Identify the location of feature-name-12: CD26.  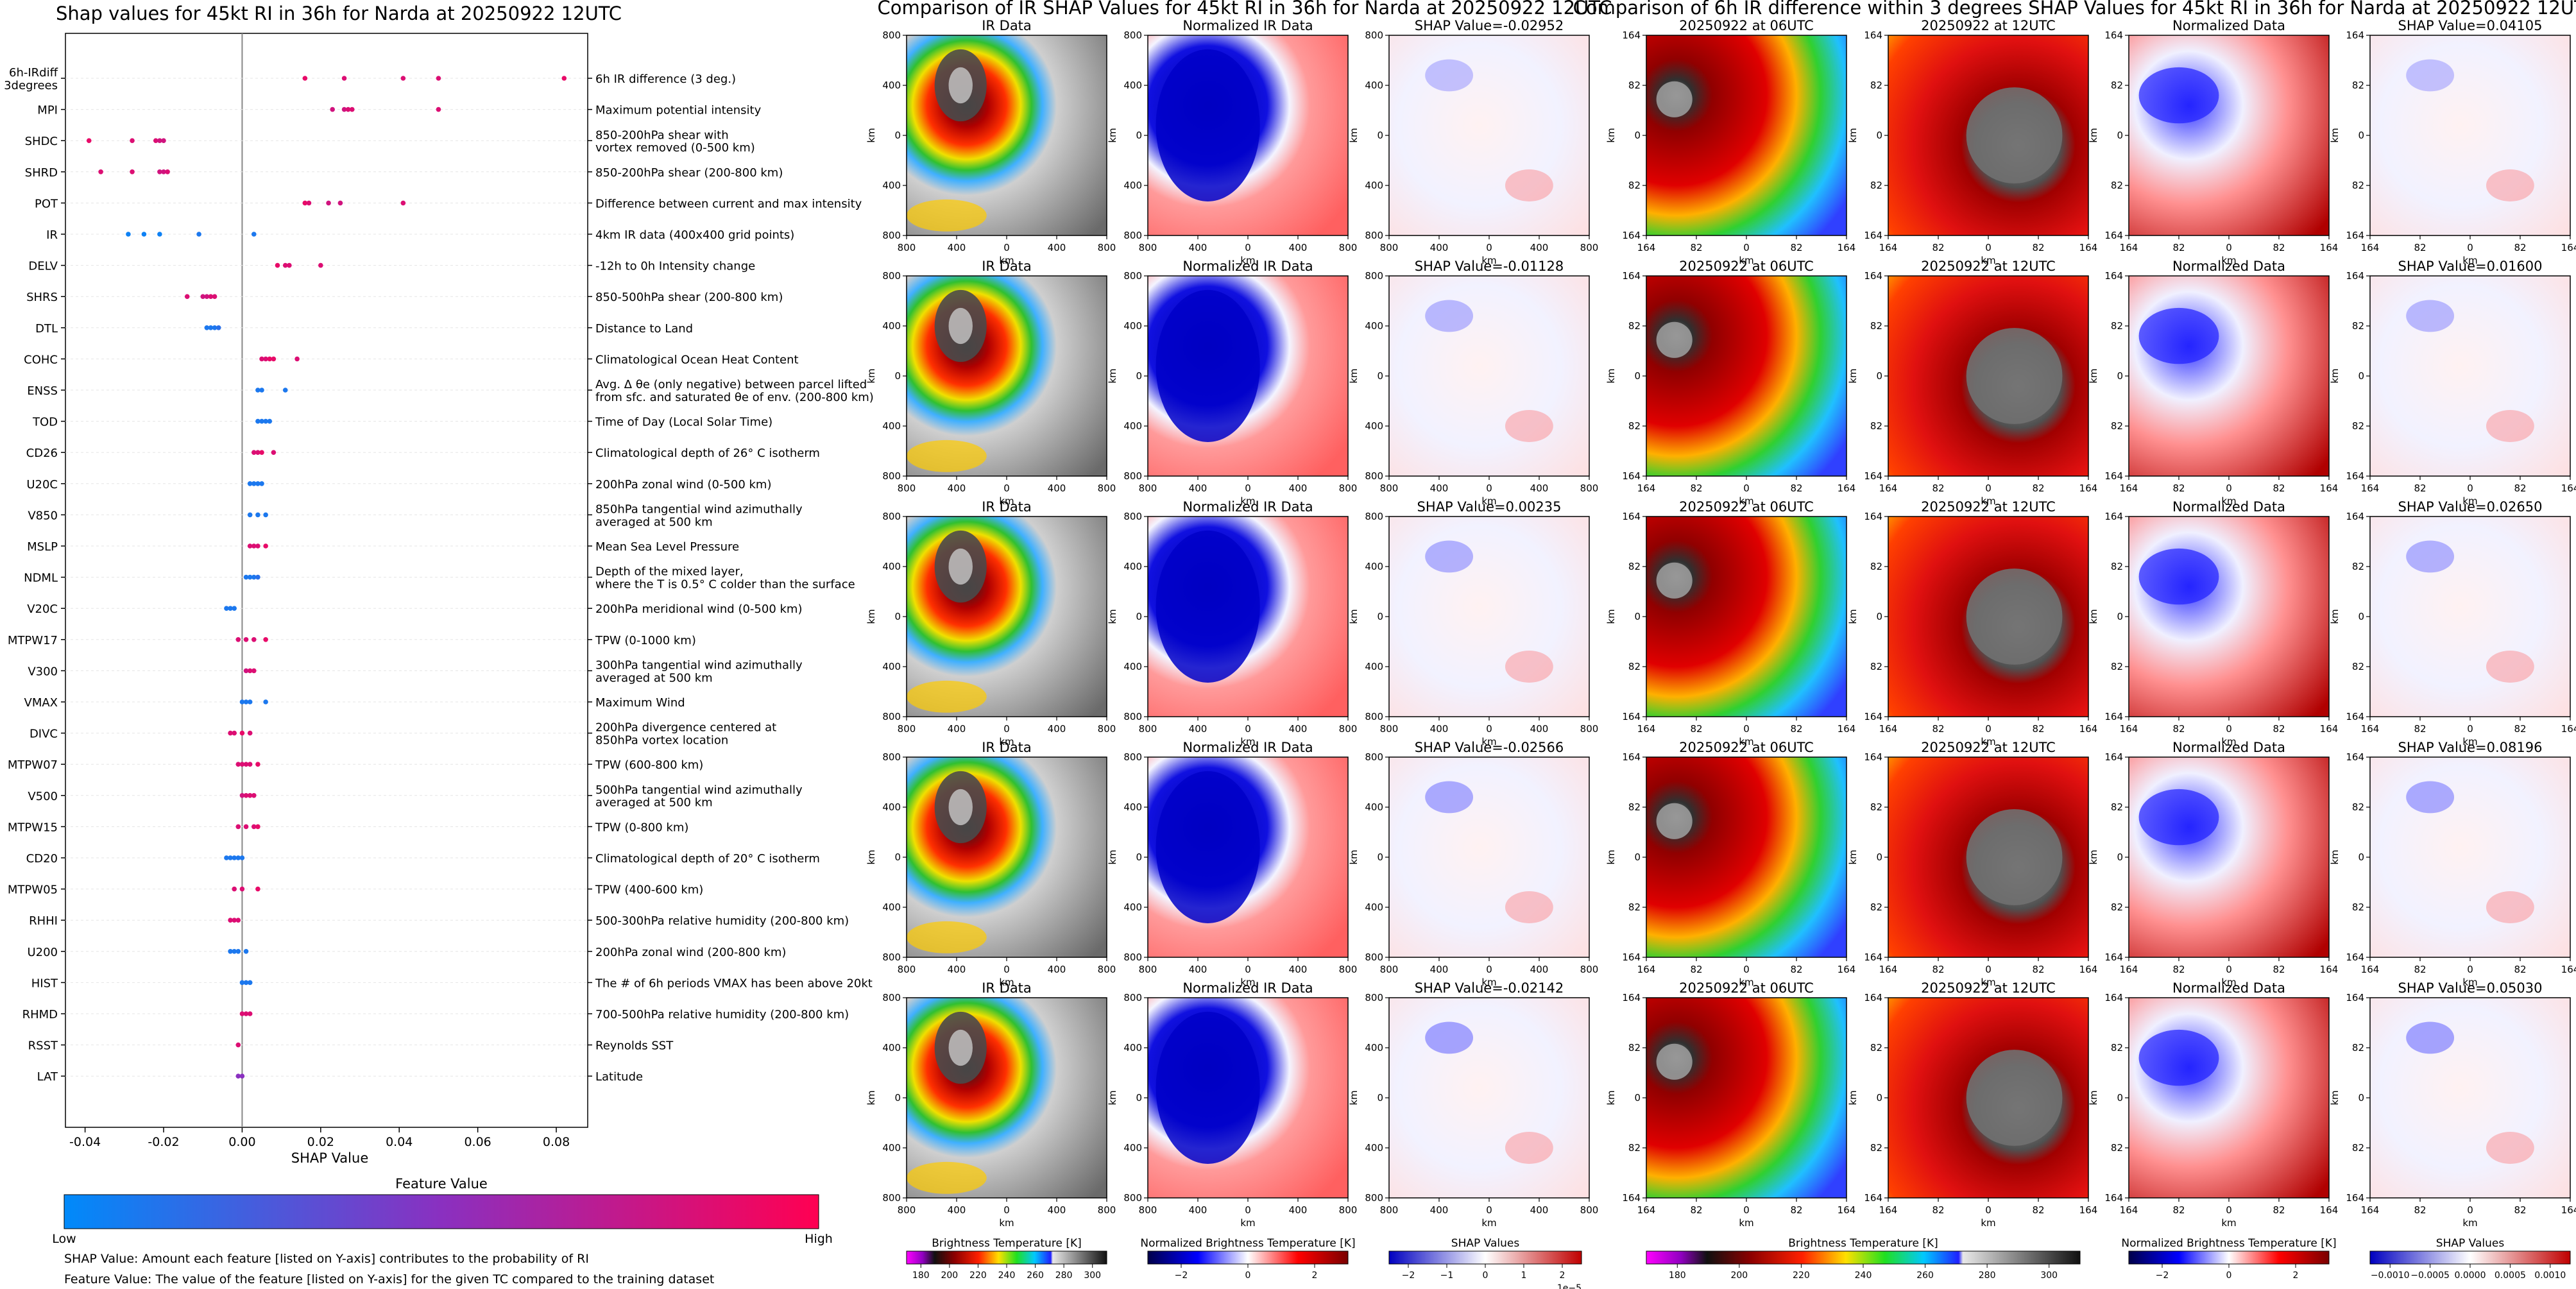
(42, 454).